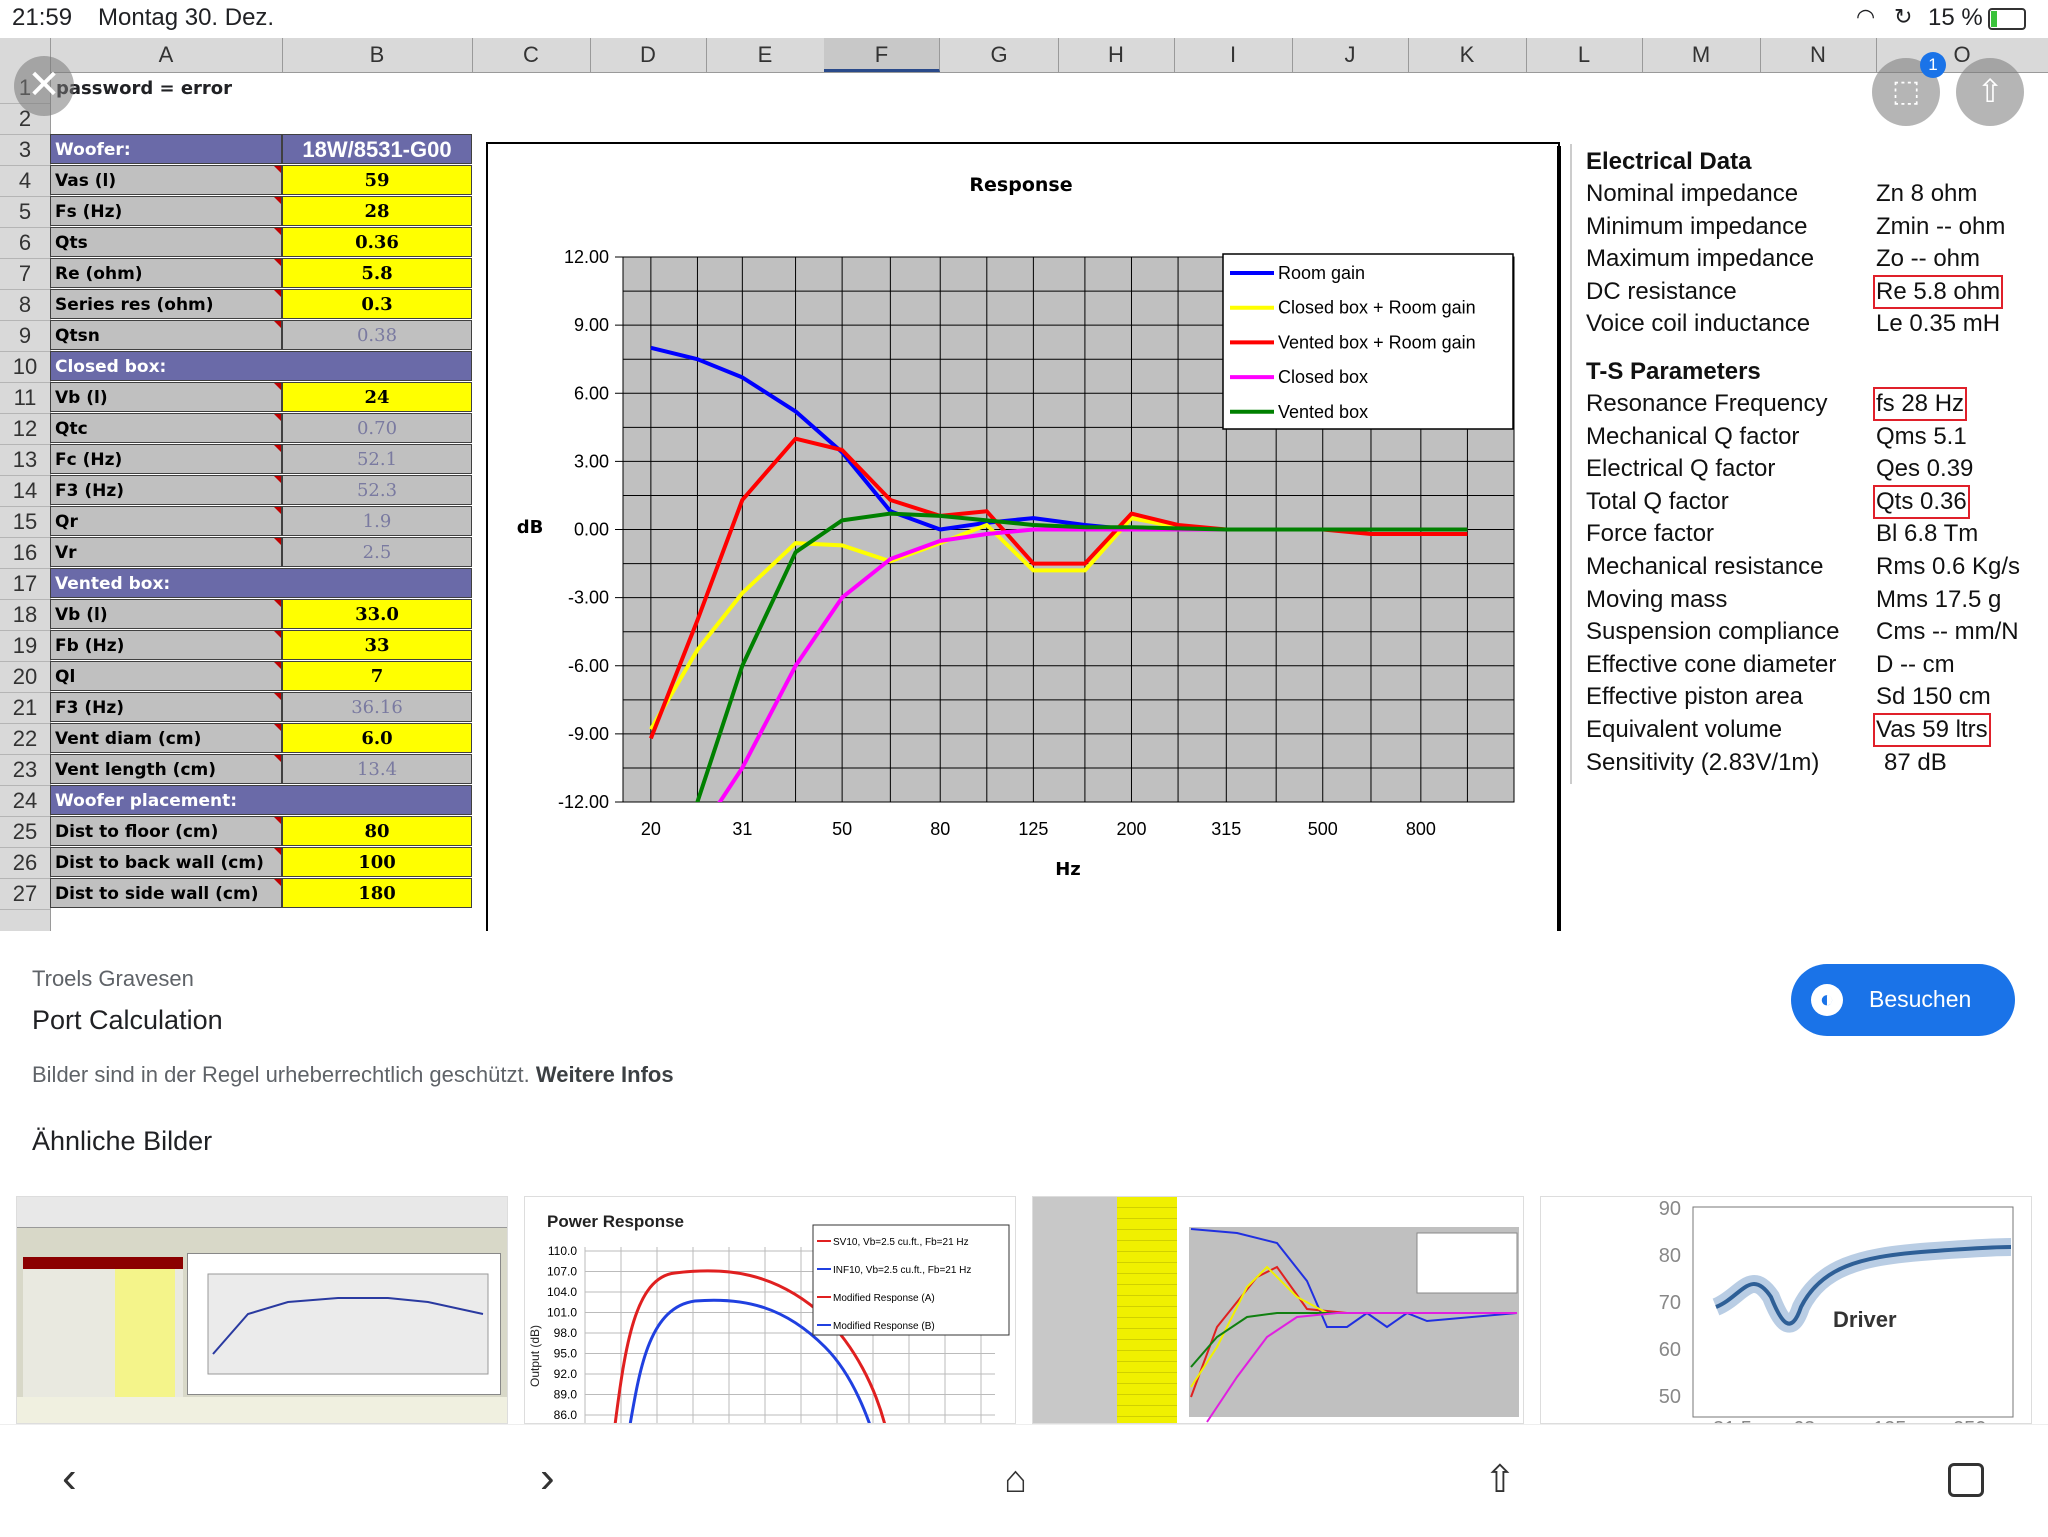  Describe the element at coordinates (348, 1324) in the screenshot. I see `thumb-1-chart` at that location.